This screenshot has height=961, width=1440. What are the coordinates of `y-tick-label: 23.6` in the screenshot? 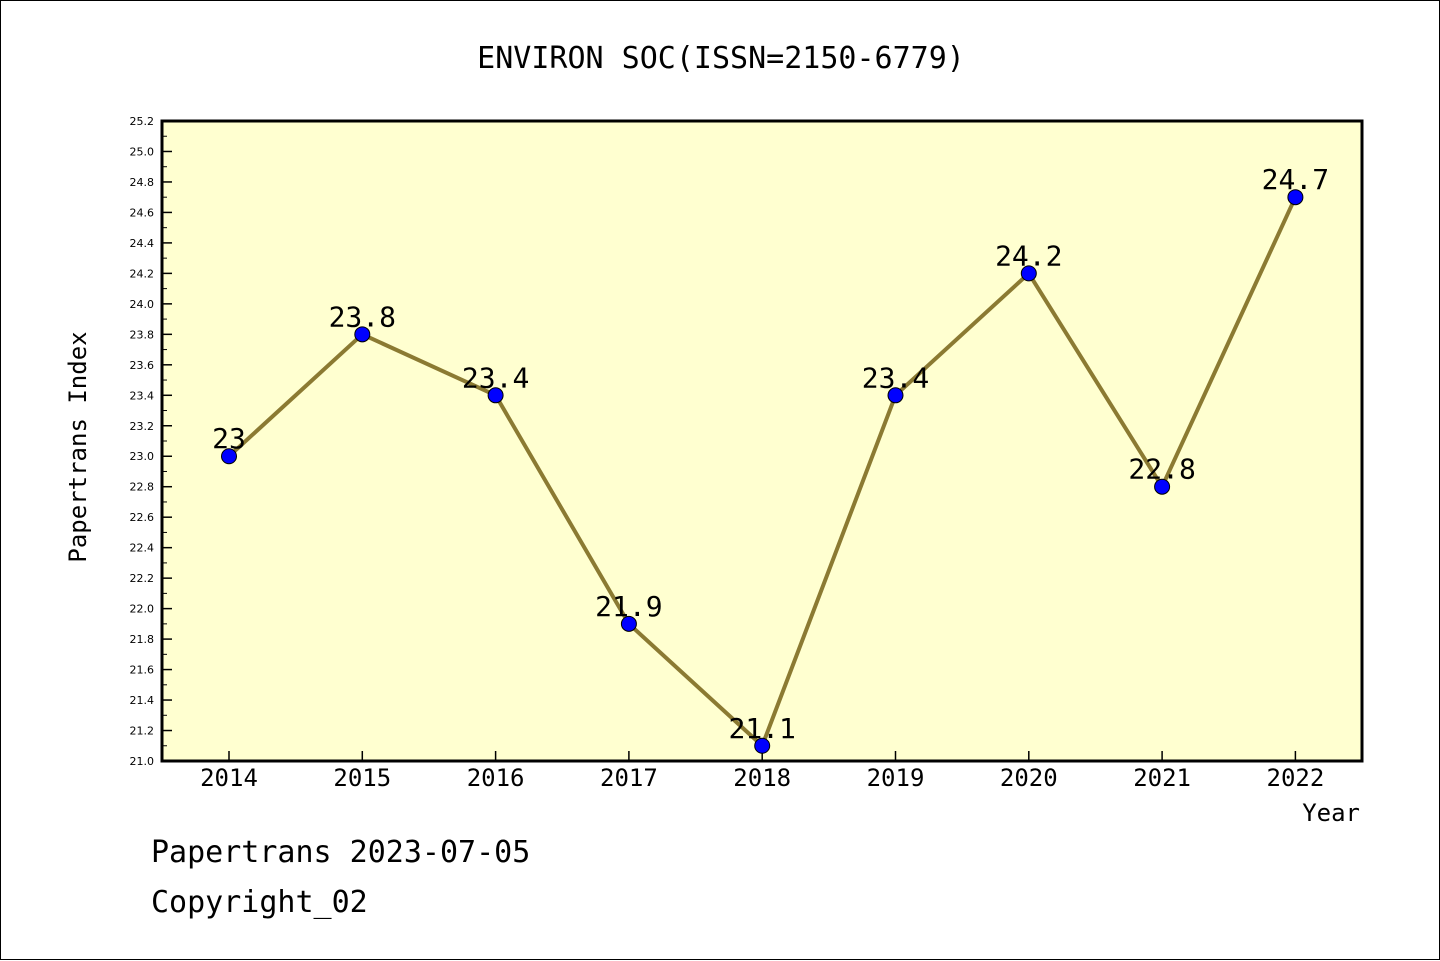 It's located at (142, 365).